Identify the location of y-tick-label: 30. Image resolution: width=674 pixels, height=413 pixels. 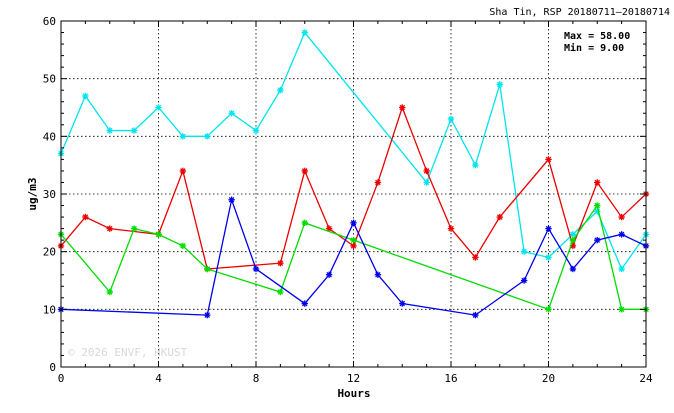
(49, 194).